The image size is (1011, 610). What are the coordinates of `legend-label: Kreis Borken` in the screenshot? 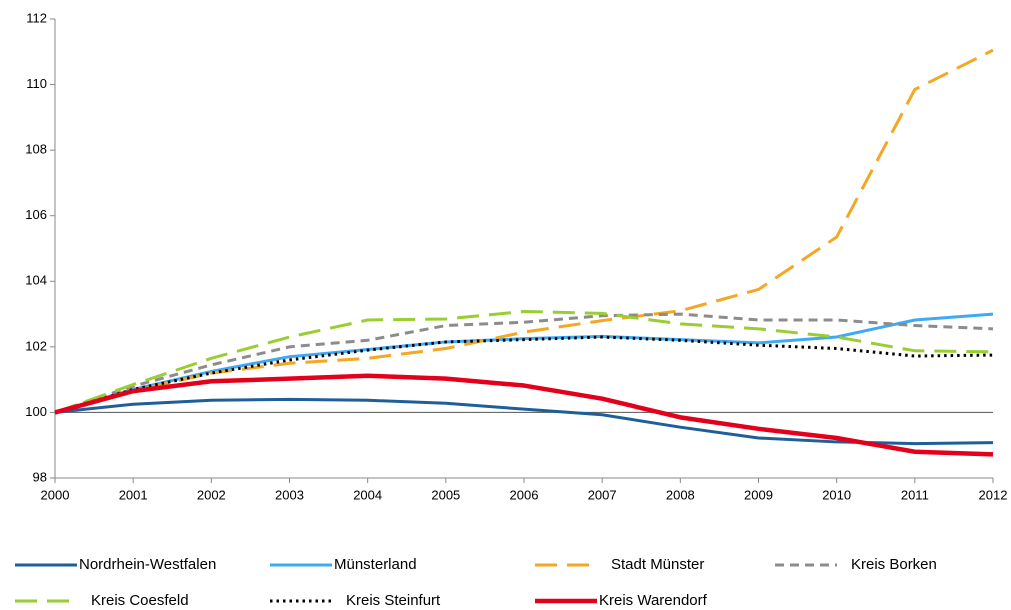 It's located at (894, 564).